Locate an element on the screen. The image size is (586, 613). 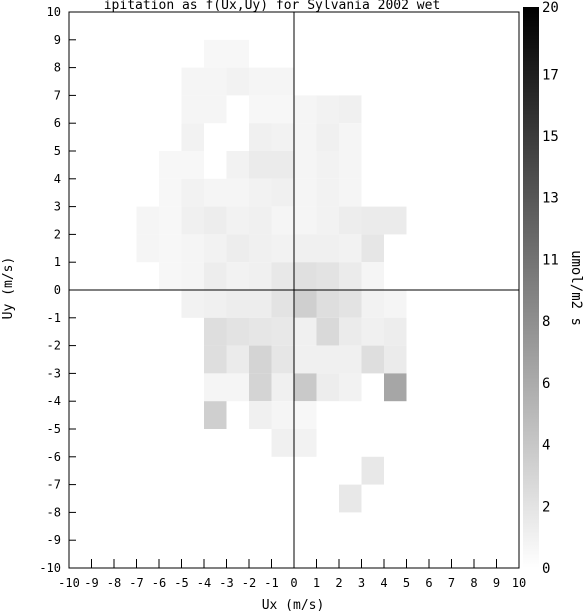
x-tick-label: -9 is located at coordinates (91, 583).